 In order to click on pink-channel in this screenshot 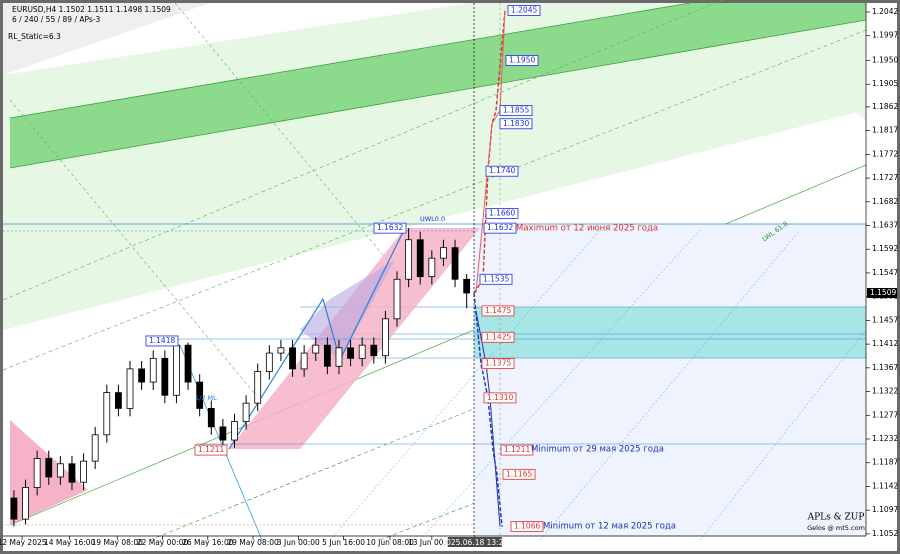, I will do `click(354, 338)`.